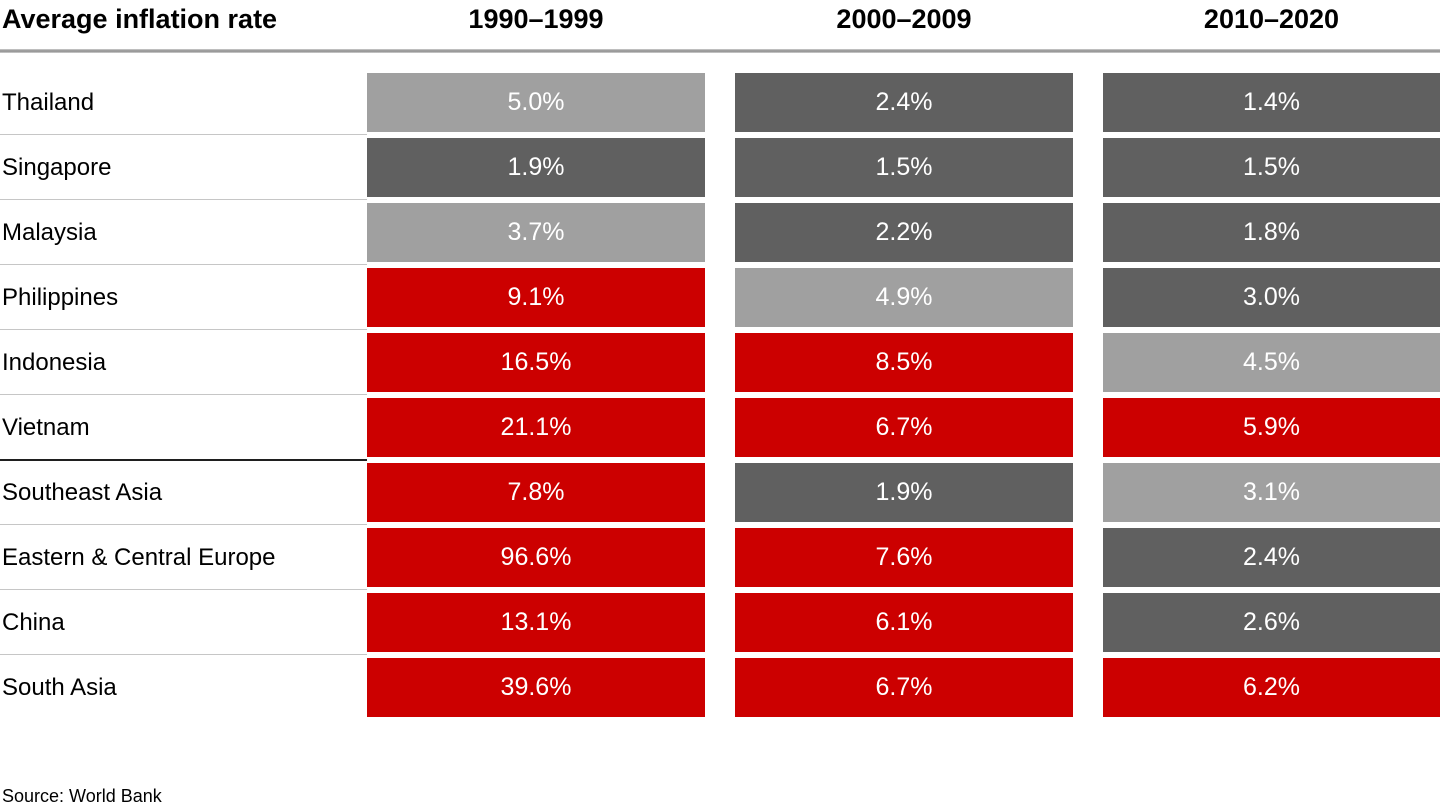 The image size is (1440, 810). I want to click on value-label: 4.9%, so click(904, 297).